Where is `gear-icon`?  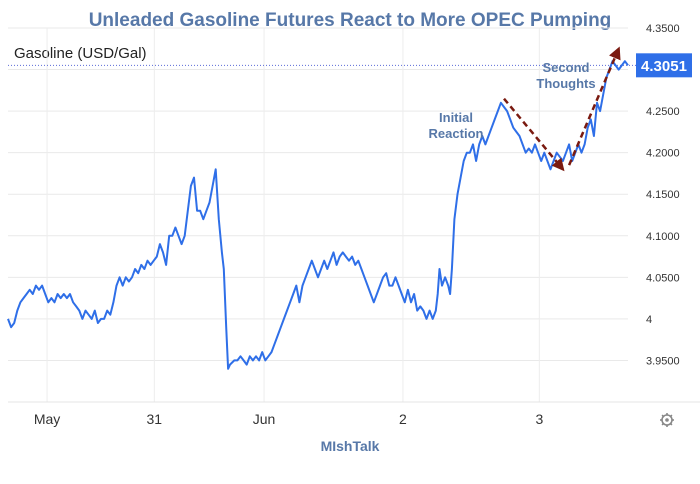
gear-icon is located at coordinates (667, 420).